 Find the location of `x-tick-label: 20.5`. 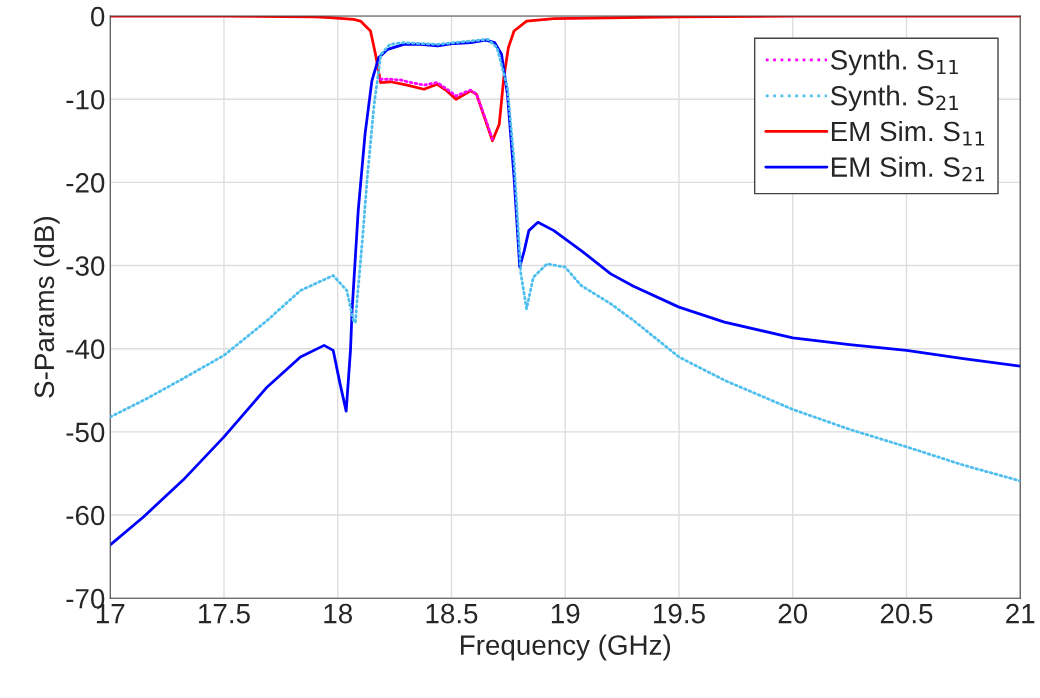

x-tick-label: 20.5 is located at coordinates (906, 613).